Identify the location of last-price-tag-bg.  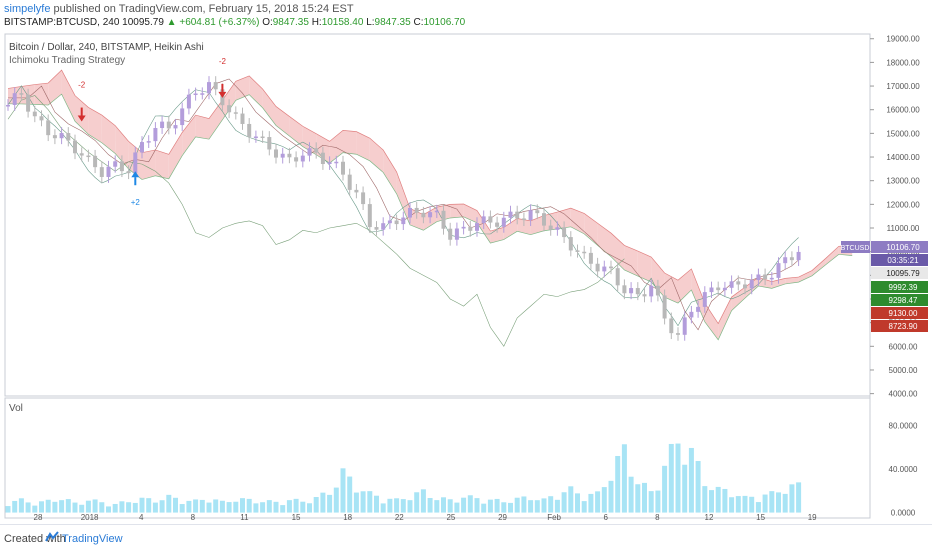
(899, 247).